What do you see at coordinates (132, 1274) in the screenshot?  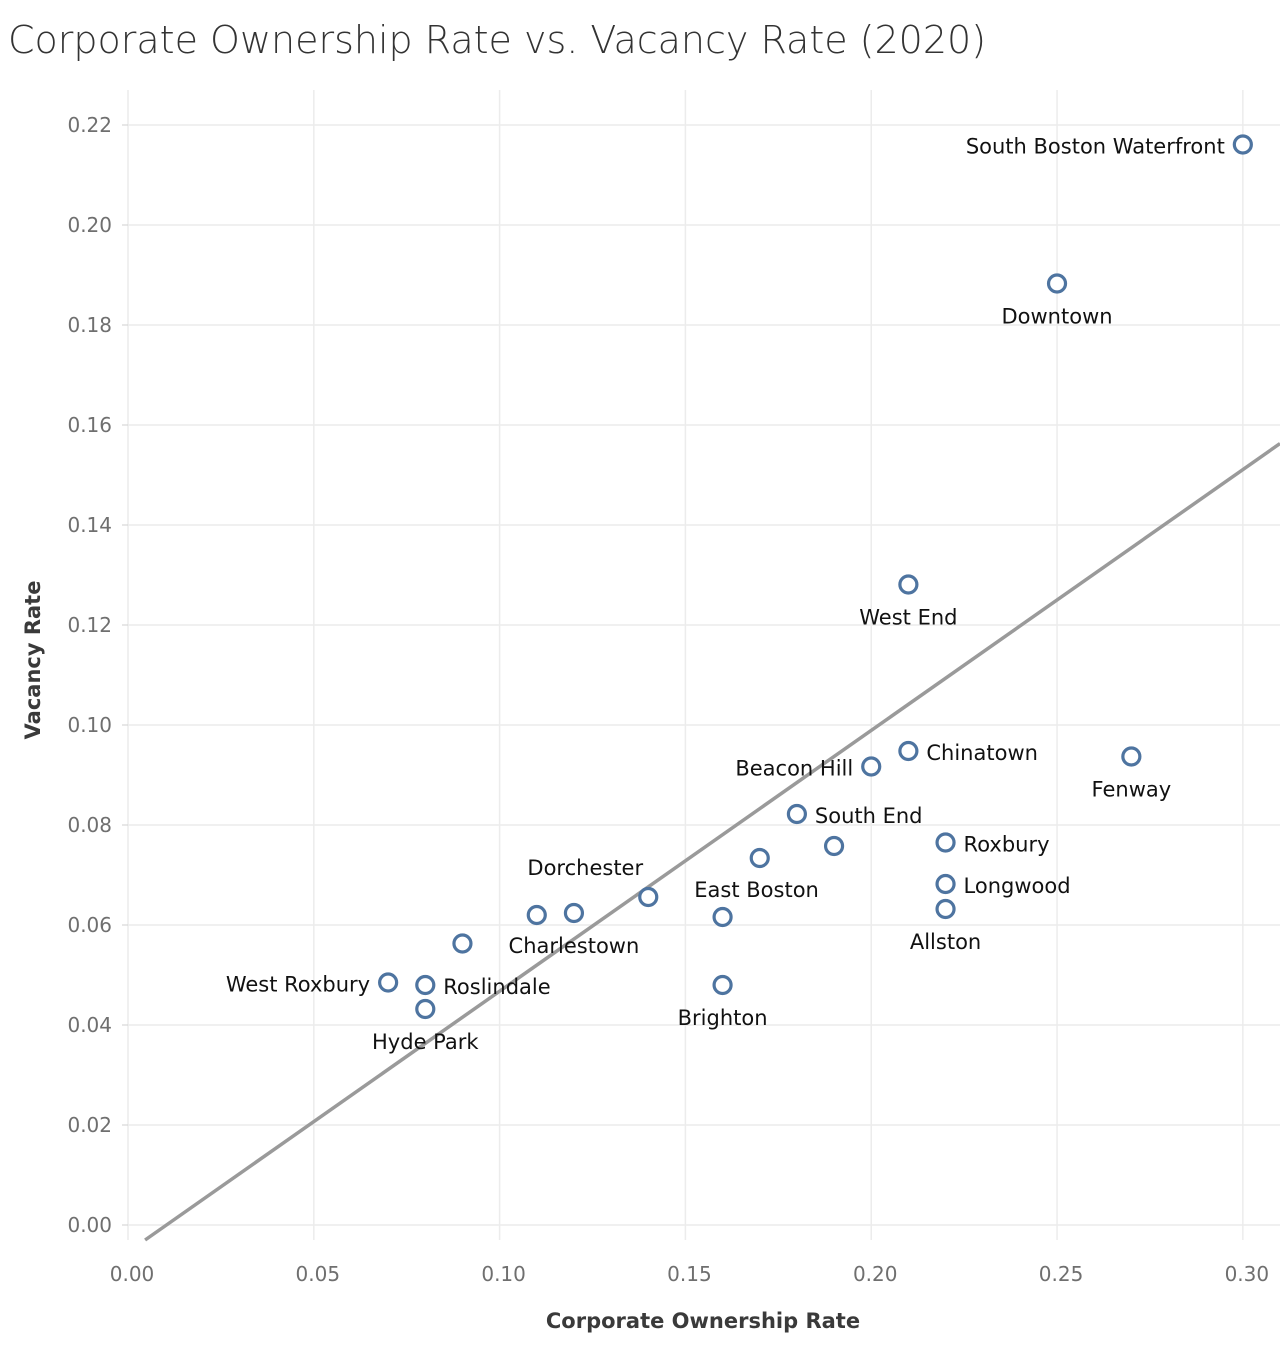 I see `x-tick-label: 0.00` at bounding box center [132, 1274].